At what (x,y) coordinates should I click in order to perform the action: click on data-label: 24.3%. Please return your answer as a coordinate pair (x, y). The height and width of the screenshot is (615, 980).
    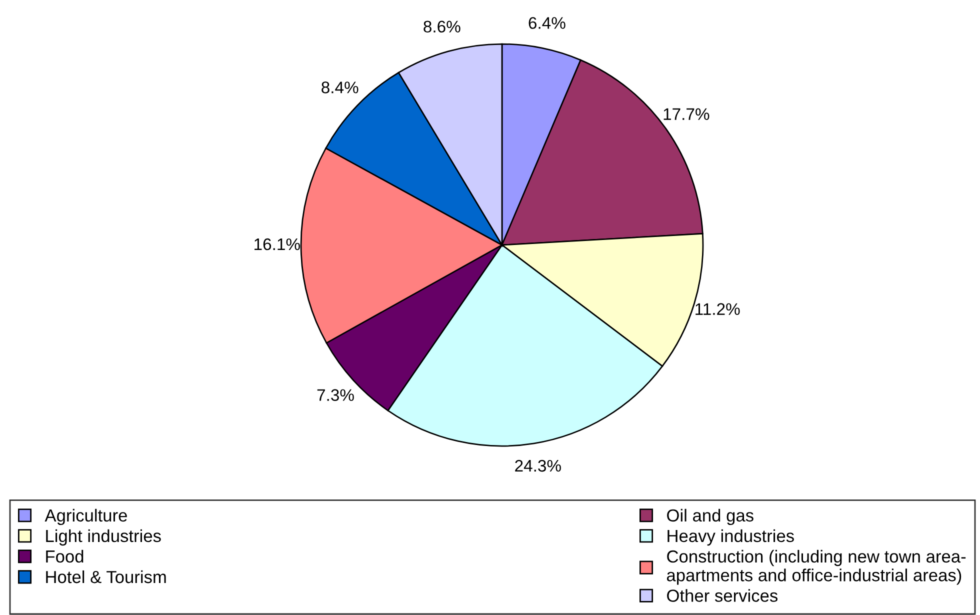
    Looking at the image, I should click on (538, 466).